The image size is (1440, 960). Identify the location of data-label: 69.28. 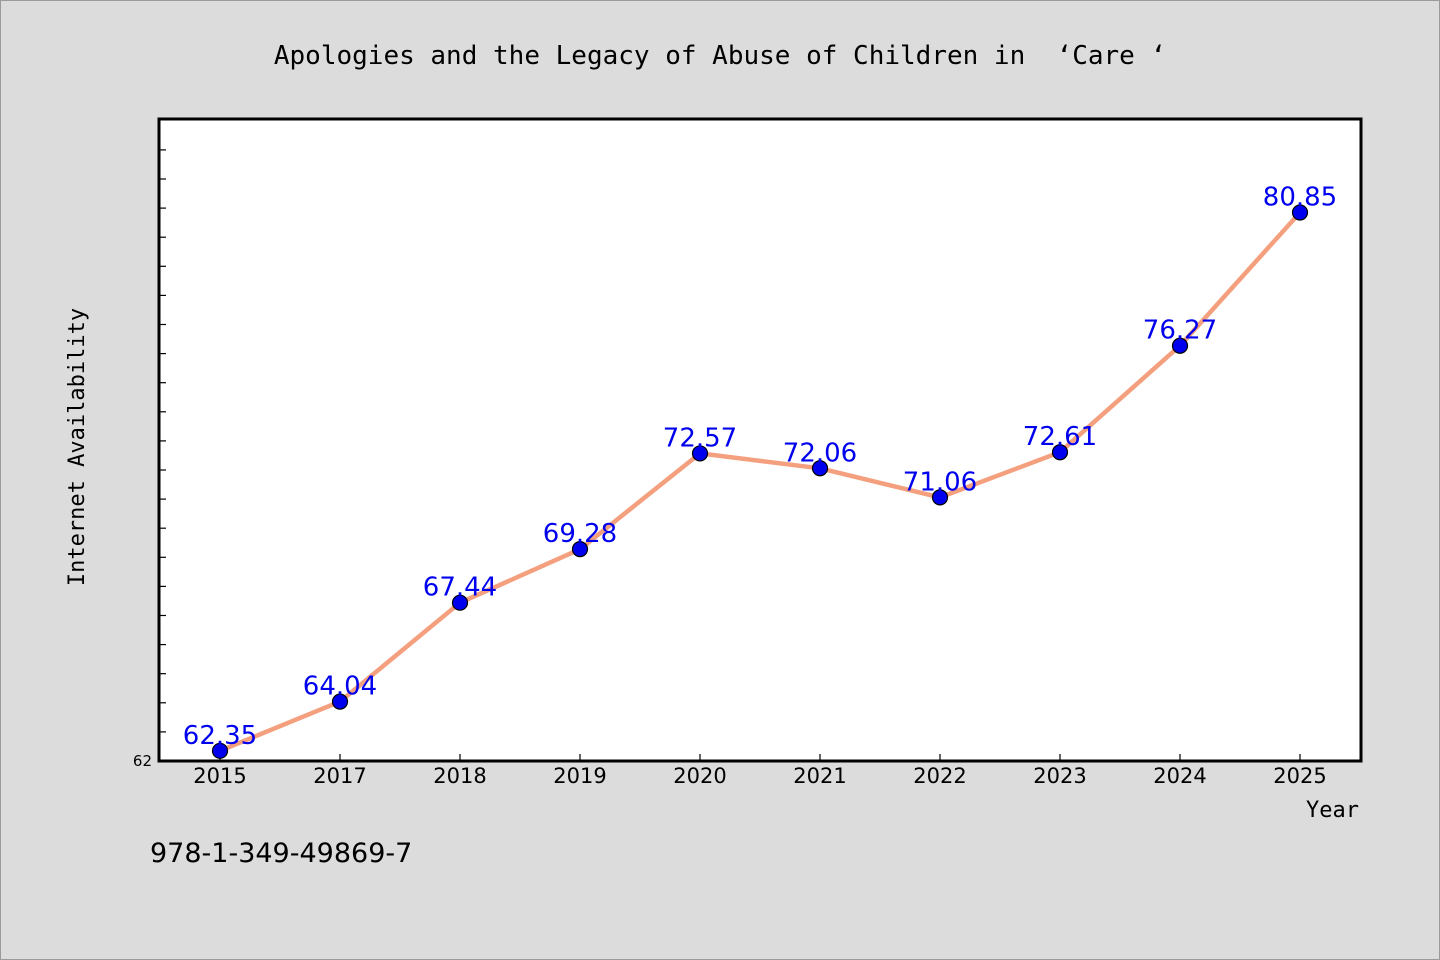
(580, 534).